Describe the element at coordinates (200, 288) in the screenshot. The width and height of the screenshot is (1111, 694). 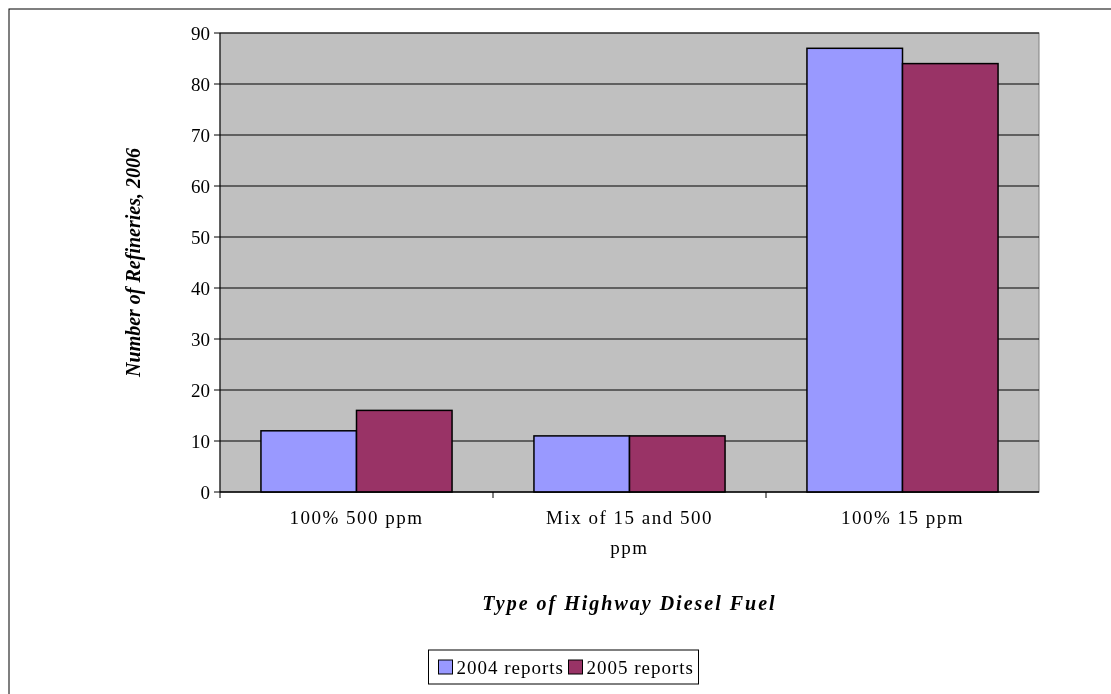
I see `y-tick-label: 40` at that location.